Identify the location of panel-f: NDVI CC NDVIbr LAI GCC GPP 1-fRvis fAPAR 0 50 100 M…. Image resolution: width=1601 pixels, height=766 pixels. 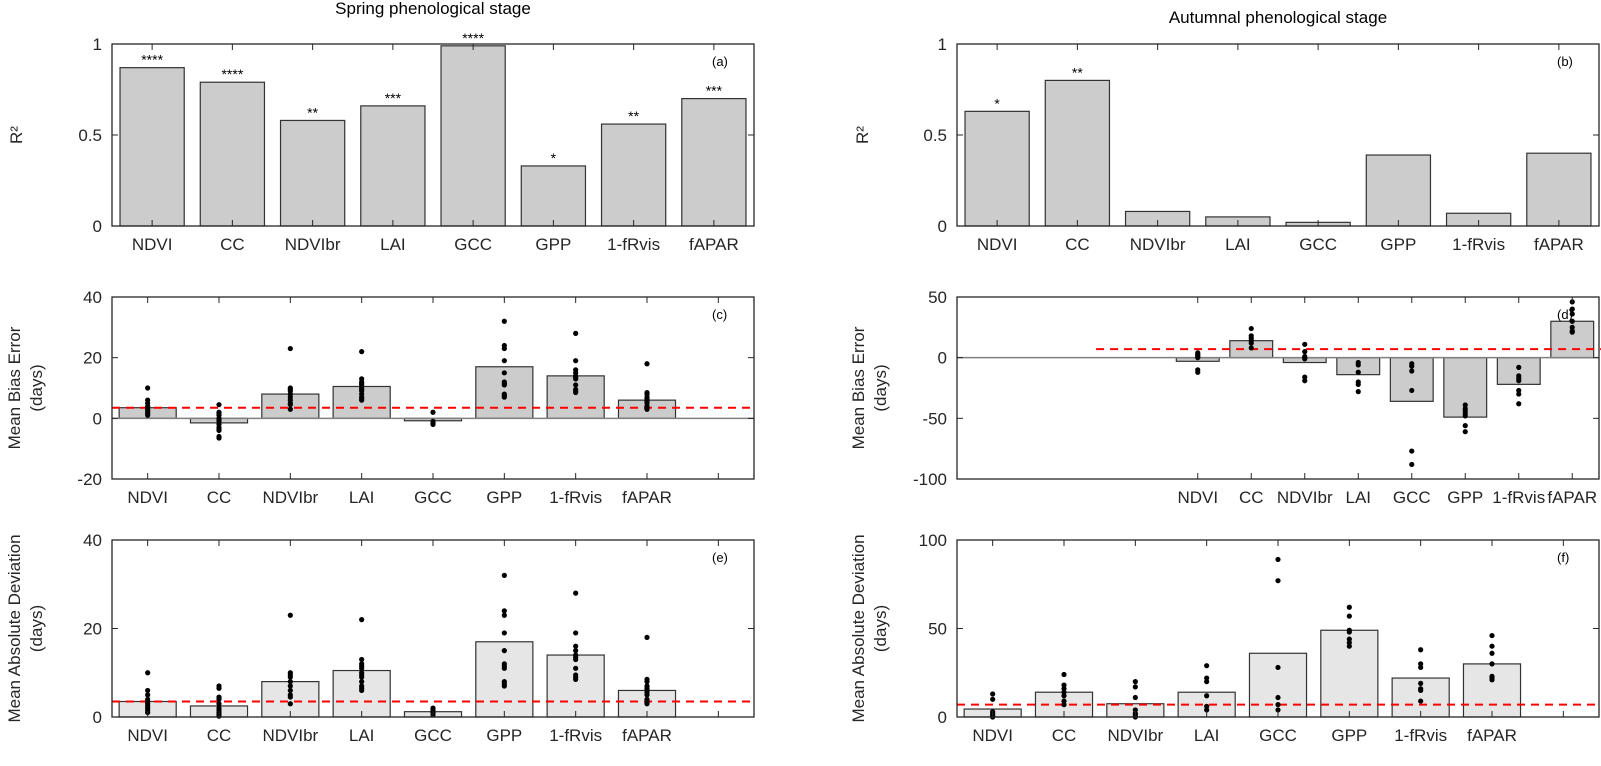
(1224, 638).